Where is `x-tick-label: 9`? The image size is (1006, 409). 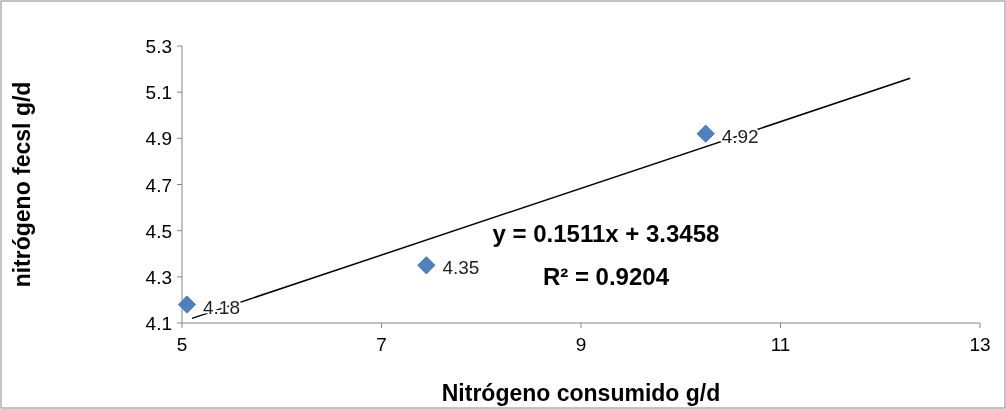
x-tick-label: 9 is located at coordinates (581, 344).